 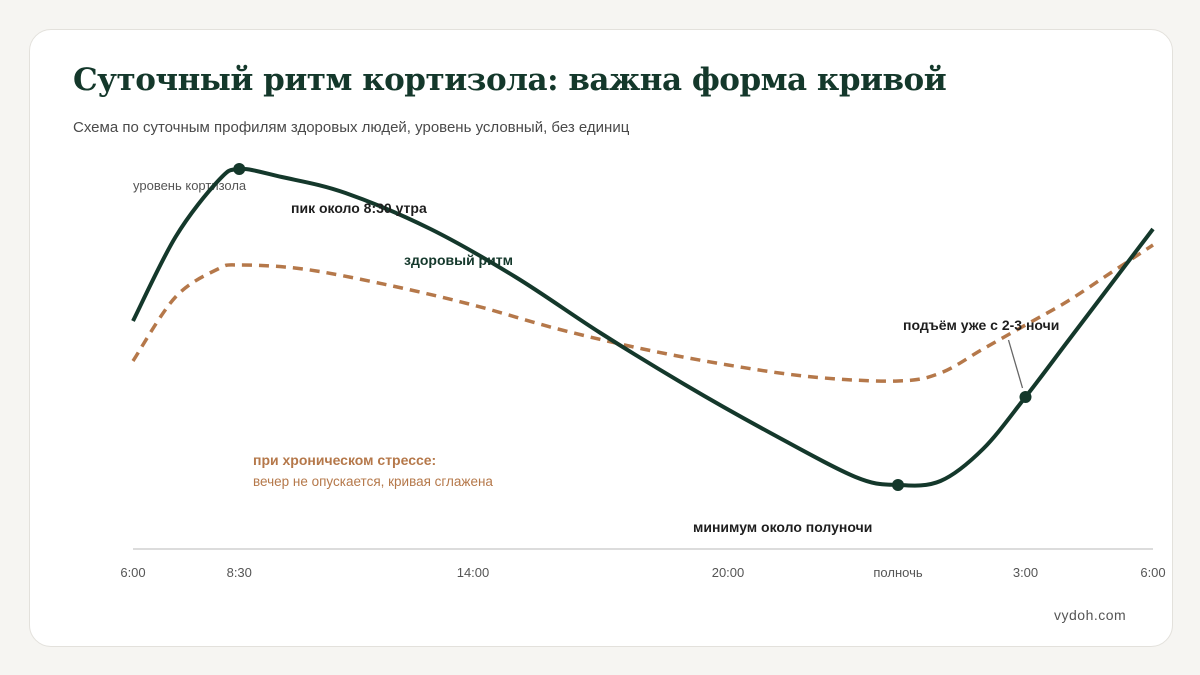 I want to click on healthy-series-label: здоровый ритм, so click(x=458, y=260).